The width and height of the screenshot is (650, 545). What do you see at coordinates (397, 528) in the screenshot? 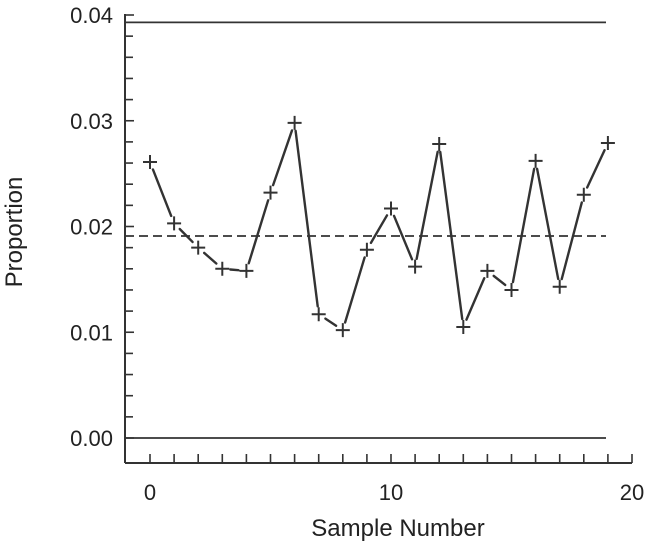
I see `x-axis-label: Sample Number` at bounding box center [397, 528].